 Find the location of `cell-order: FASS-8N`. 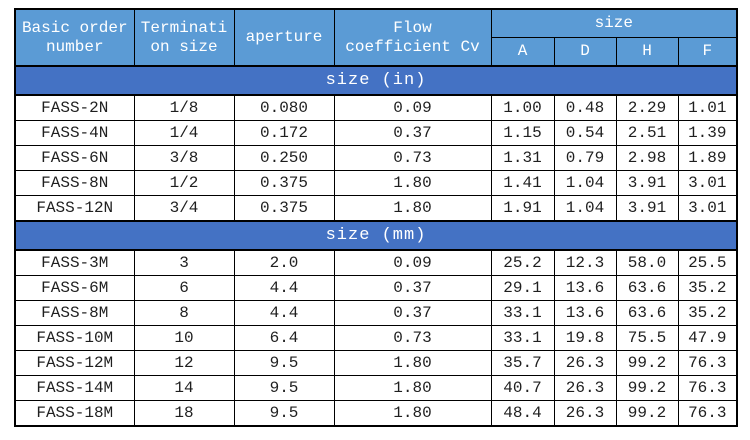

cell-order: FASS-8N is located at coordinates (74, 183).